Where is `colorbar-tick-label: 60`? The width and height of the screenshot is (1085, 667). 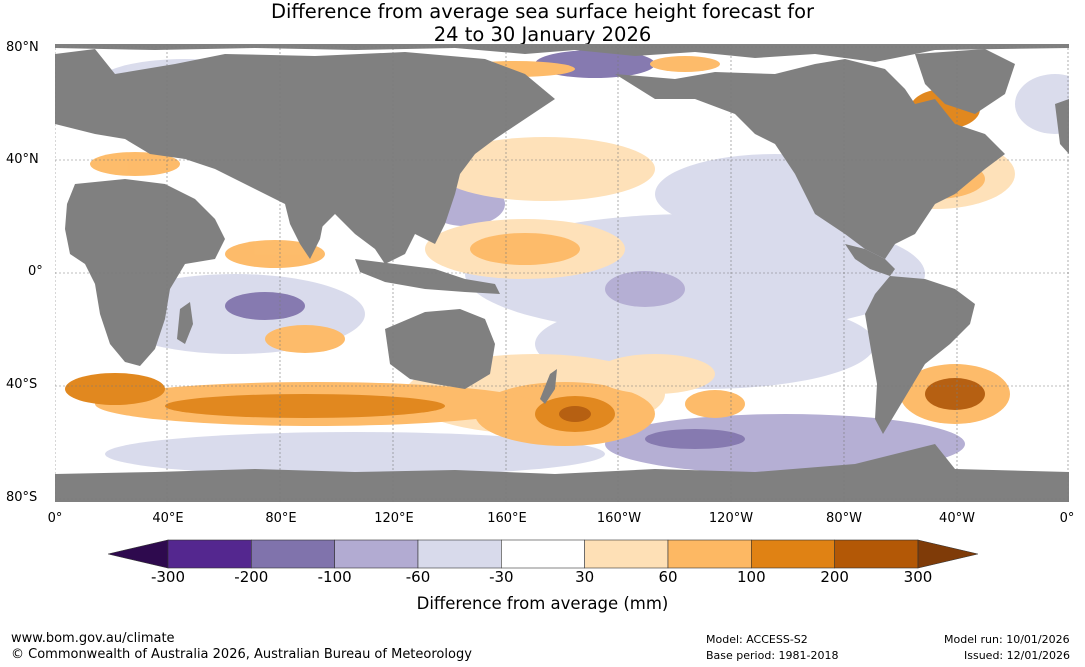 colorbar-tick-label: 60 is located at coordinates (668, 577).